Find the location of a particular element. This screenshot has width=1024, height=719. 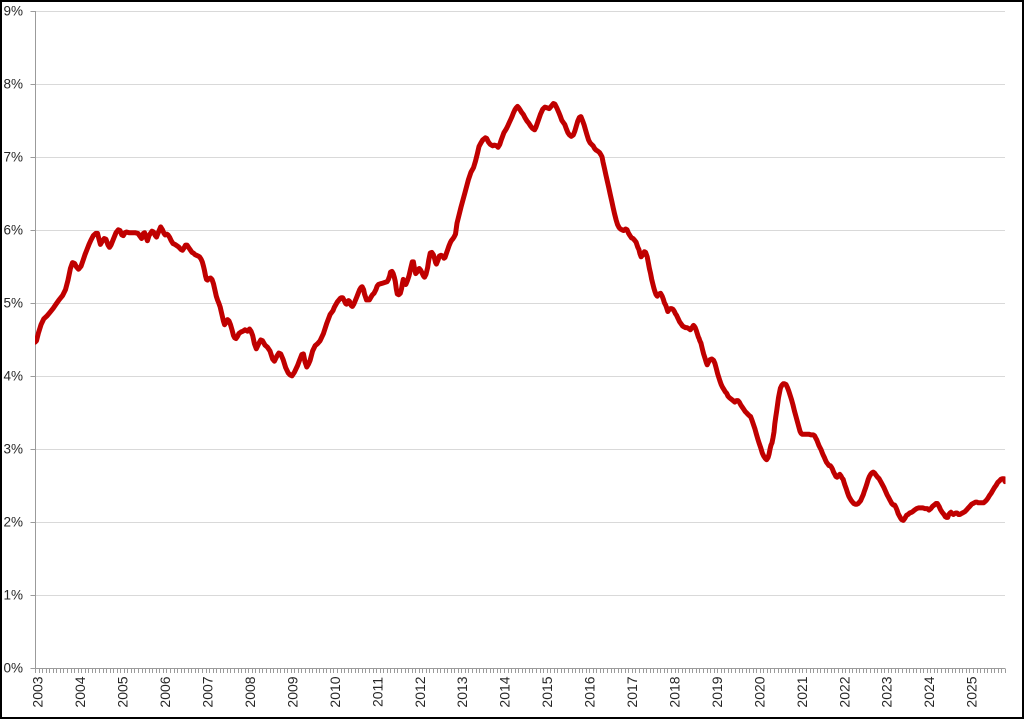

svg-text: 2004 is located at coordinates (80, 691).